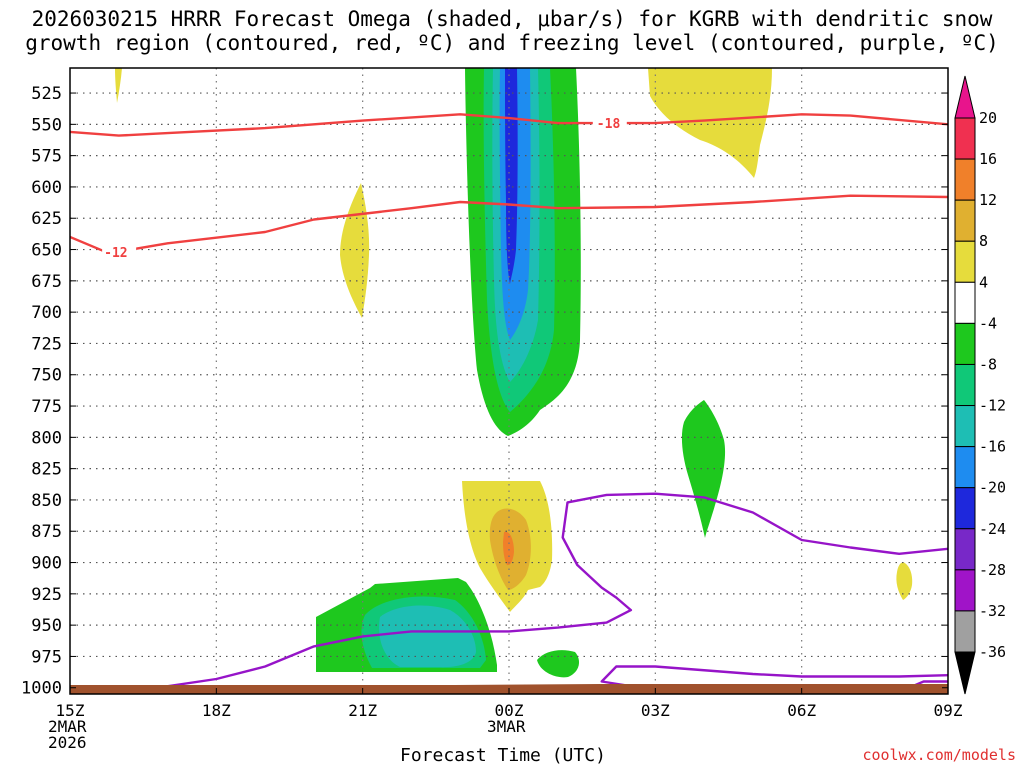  Describe the element at coordinates (362, 710) in the screenshot. I see `x-tick-label-21Z: 21Z` at that location.